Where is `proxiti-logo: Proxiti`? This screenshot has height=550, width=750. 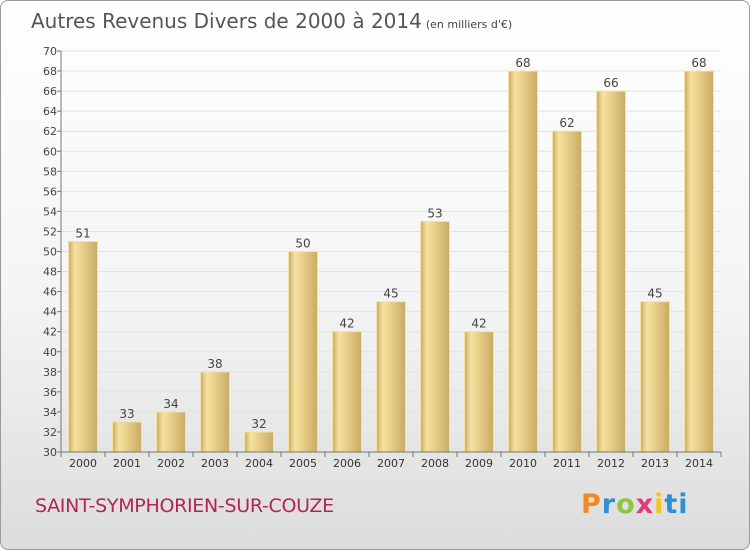 proxiti-logo: Proxiti is located at coordinates (635, 504).